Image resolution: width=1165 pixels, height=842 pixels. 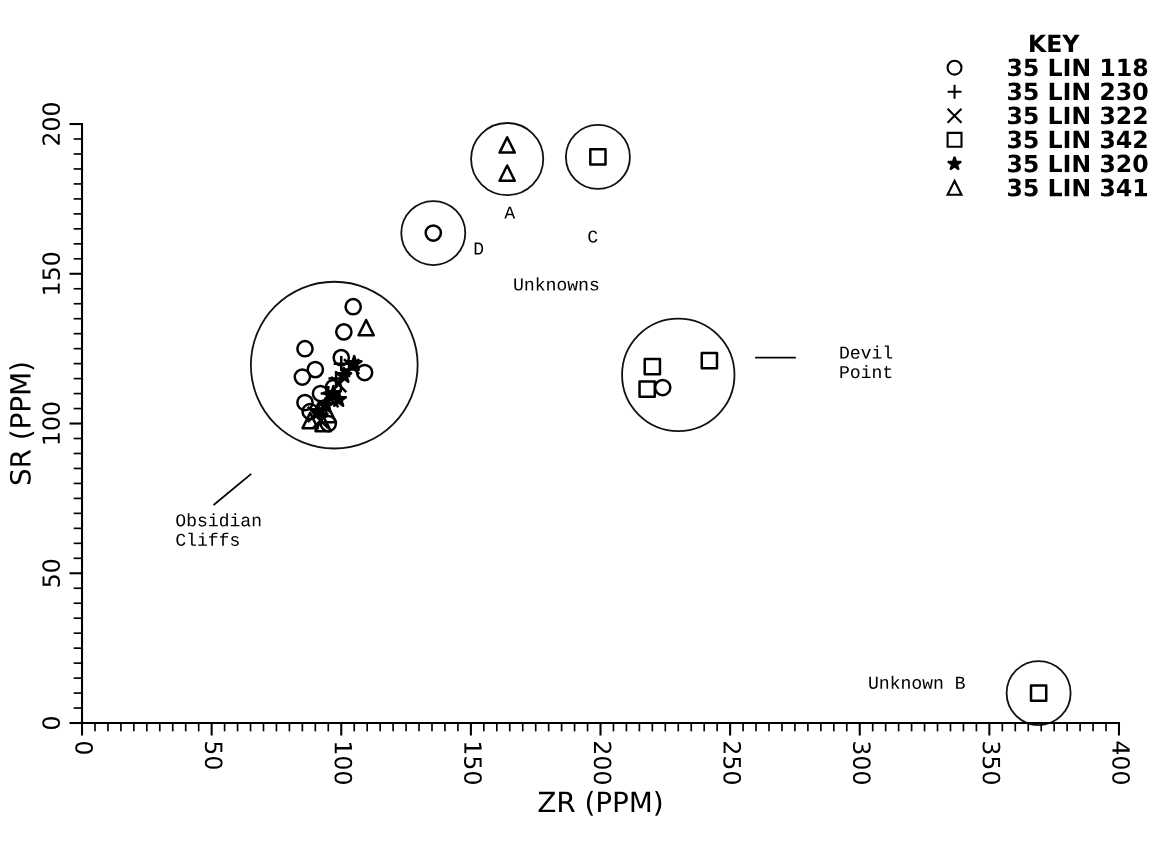 I want to click on legend-label: 35 LIN 341, so click(x=1078, y=187).